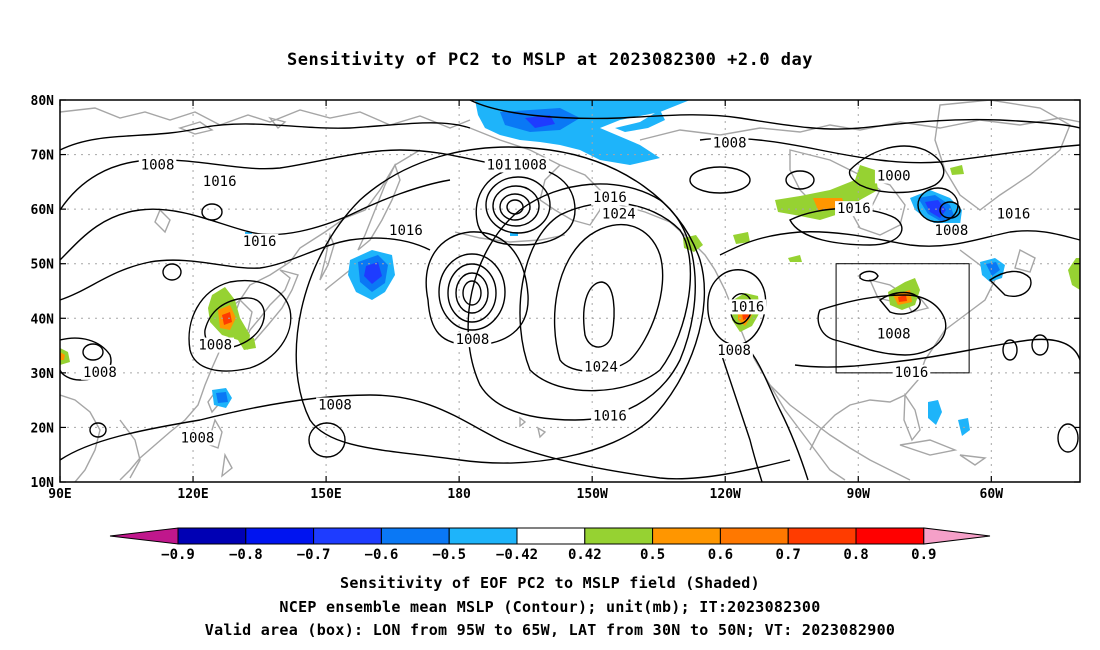 Image resolution: width=1100 pixels, height=650 pixels. Describe the element at coordinates (43, 374) in the screenshot. I see `lat-tick-label: 30N` at that location.